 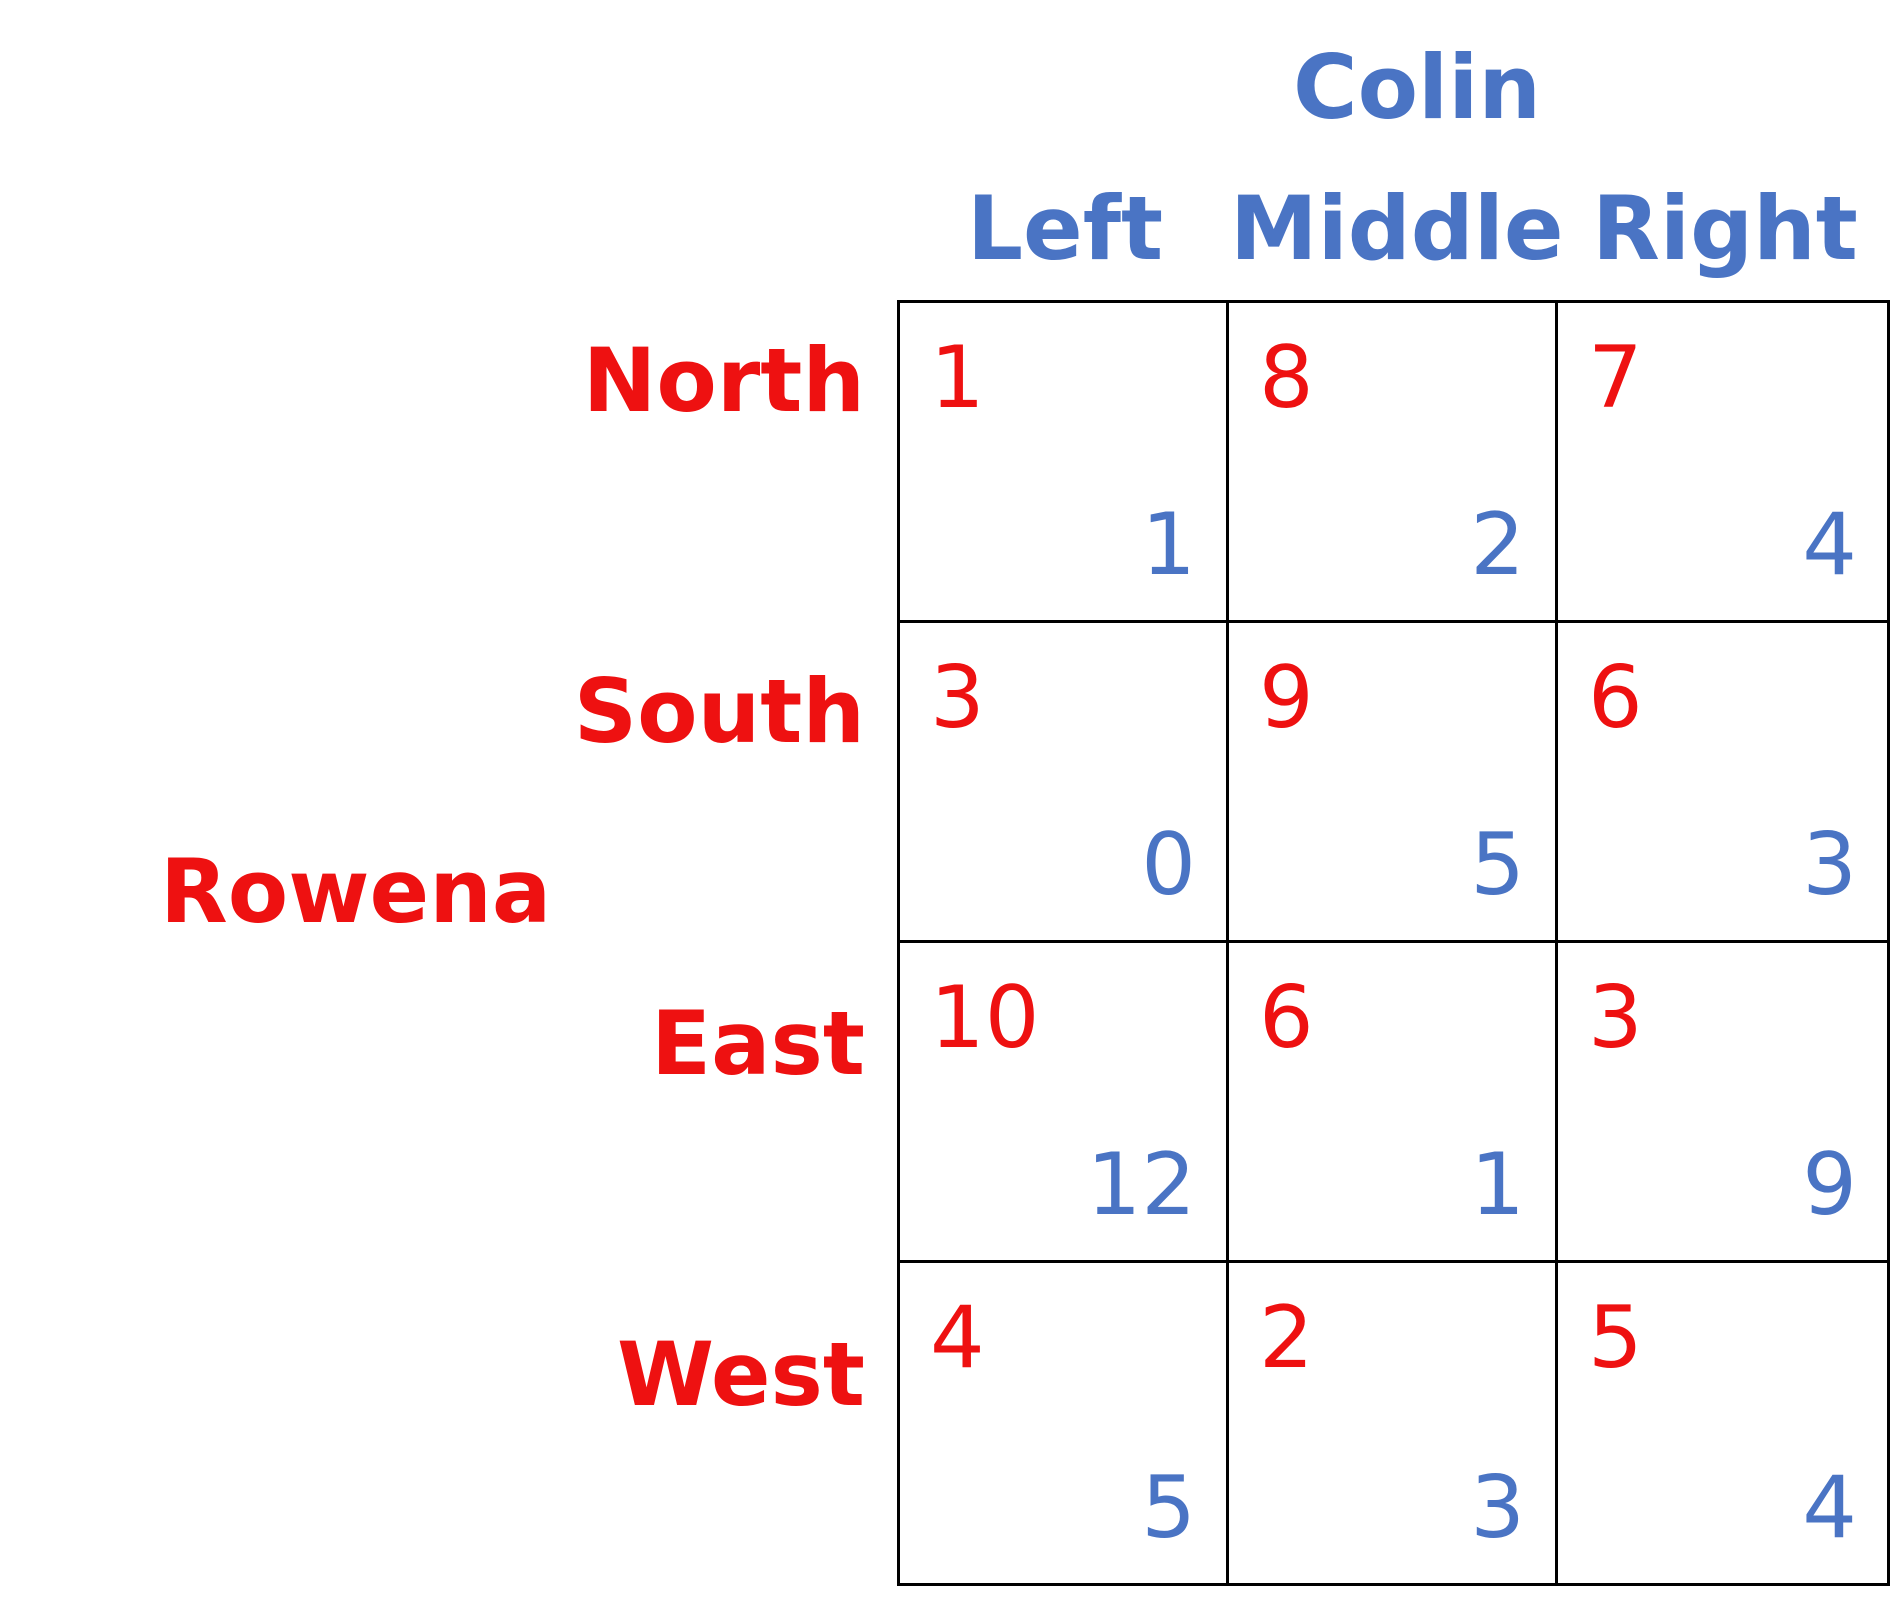 I want to click on payoff-cell: 10 12, so click(x=1064, y=1103).